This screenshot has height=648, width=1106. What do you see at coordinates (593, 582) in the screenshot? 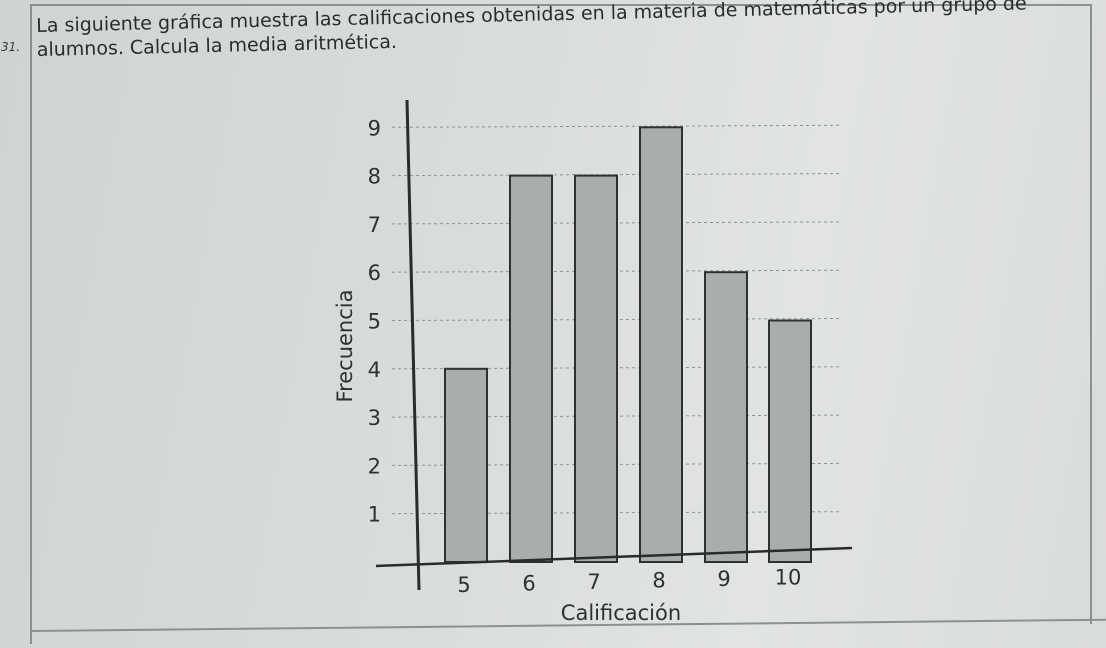
I see `x-tick-label: 7` at bounding box center [593, 582].